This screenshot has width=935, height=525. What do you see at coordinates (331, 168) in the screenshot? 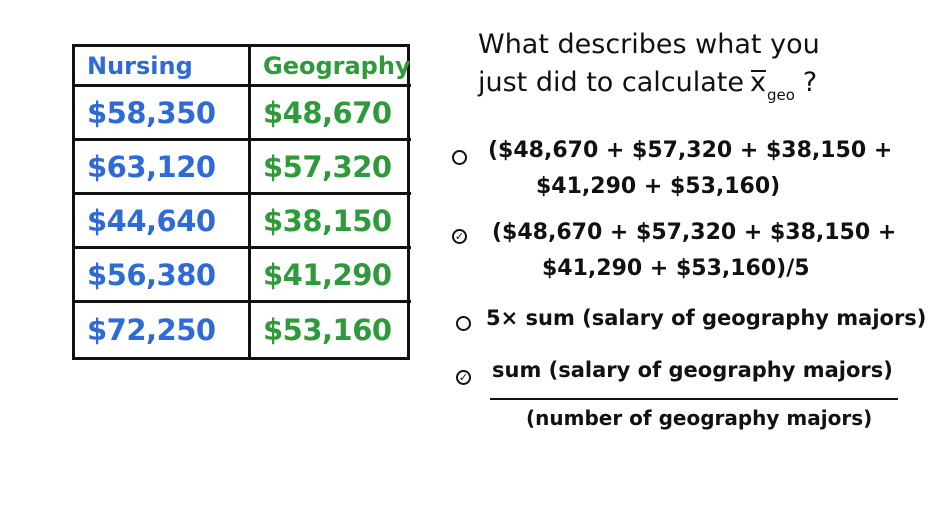
I see `geography-salary: $57,320` at bounding box center [331, 168].